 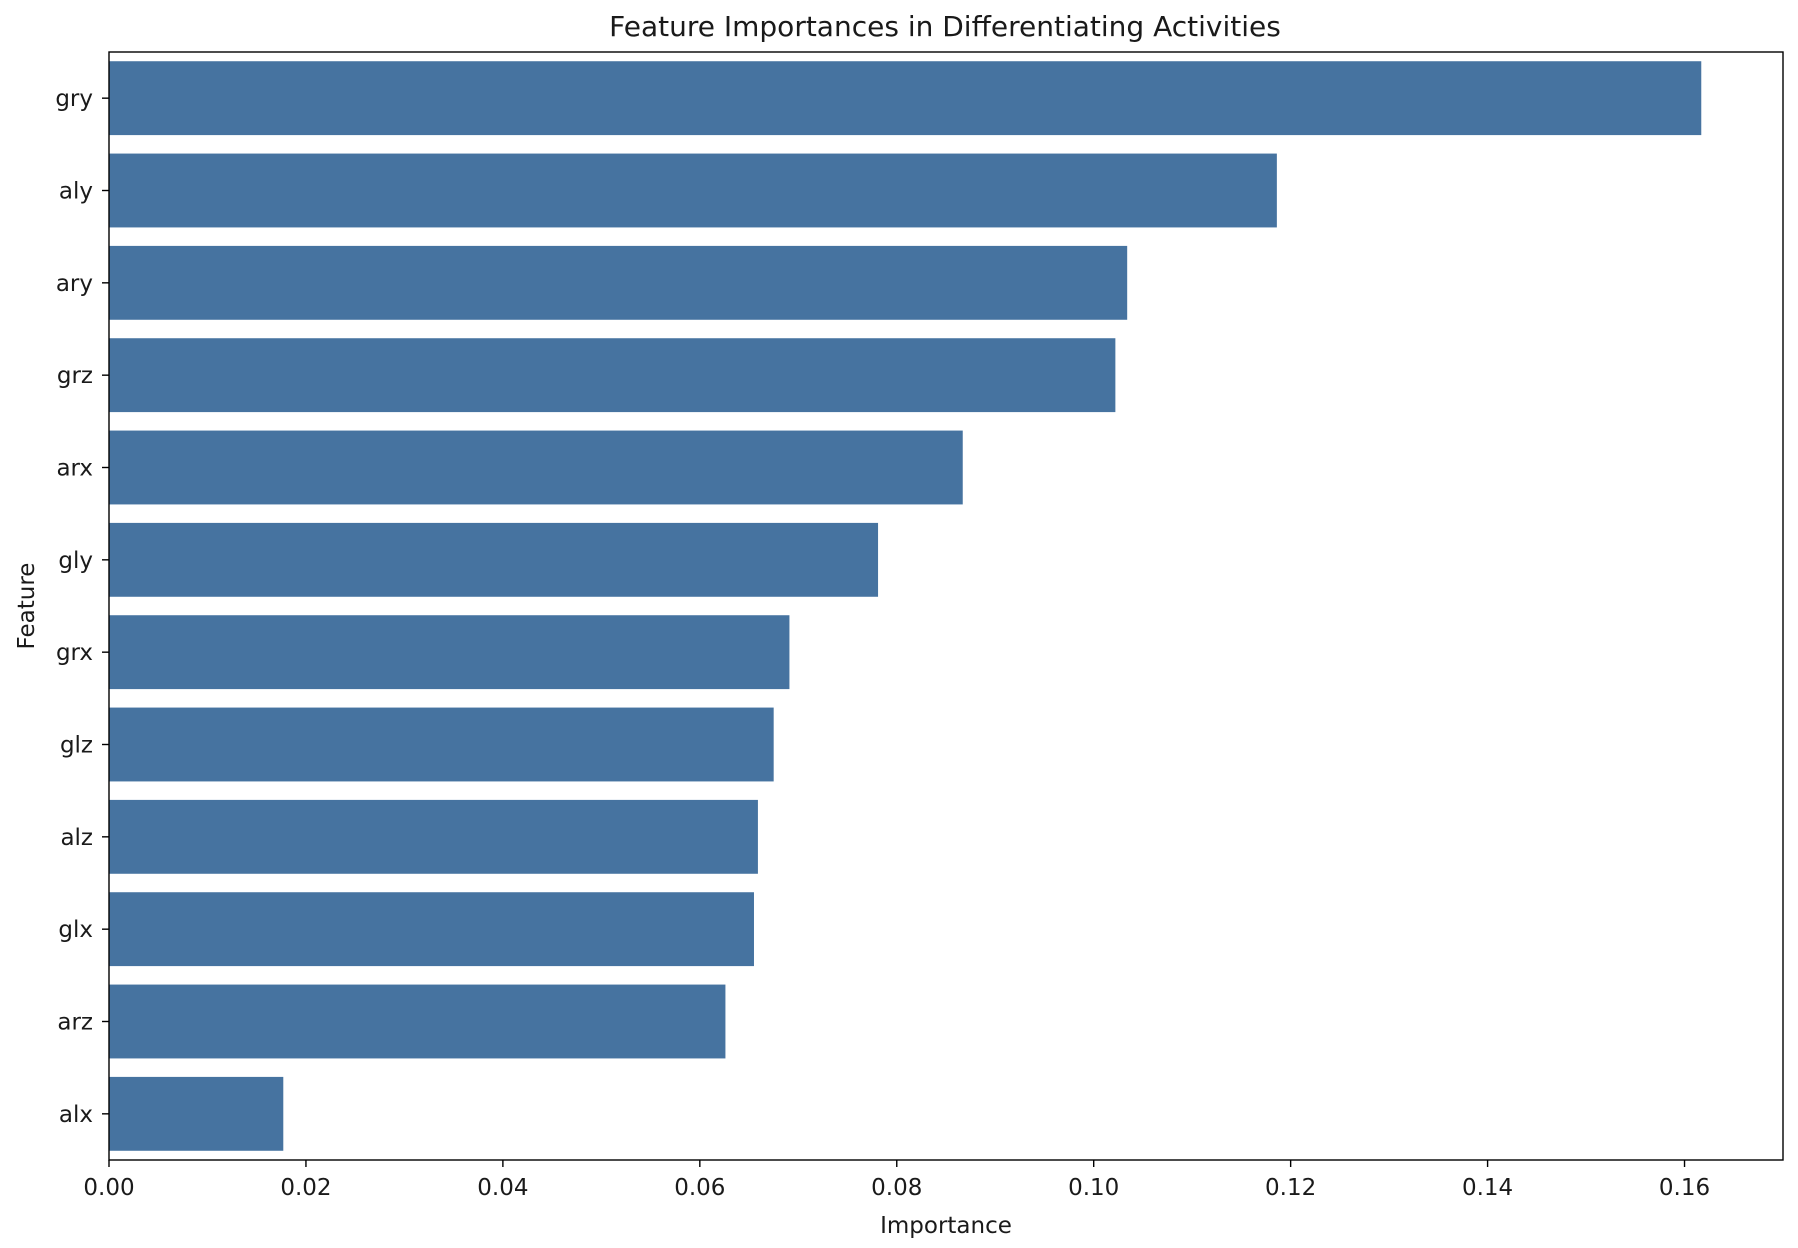 I want to click on bar-gly, so click(x=494, y=559).